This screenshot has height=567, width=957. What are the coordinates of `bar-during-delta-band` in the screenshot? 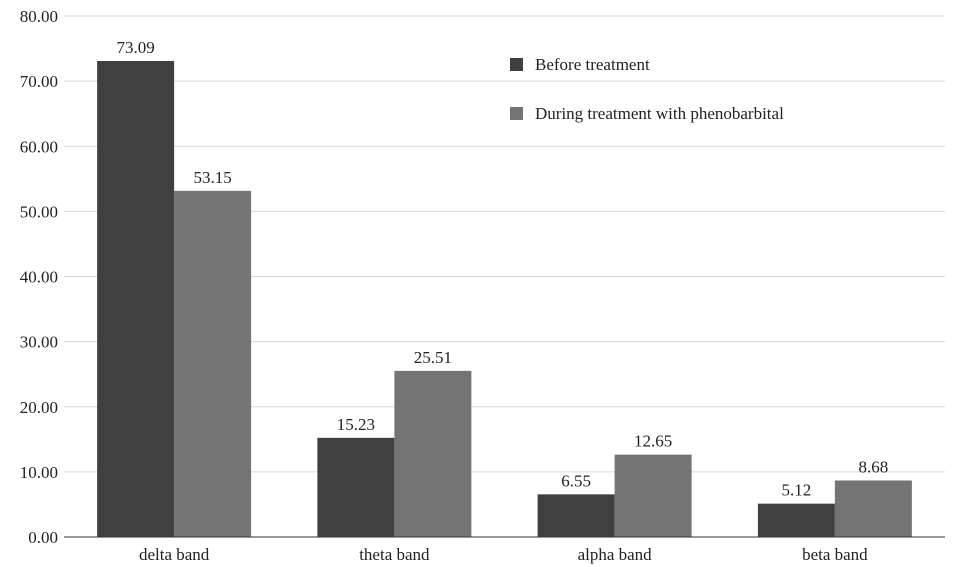 It's located at (213, 363).